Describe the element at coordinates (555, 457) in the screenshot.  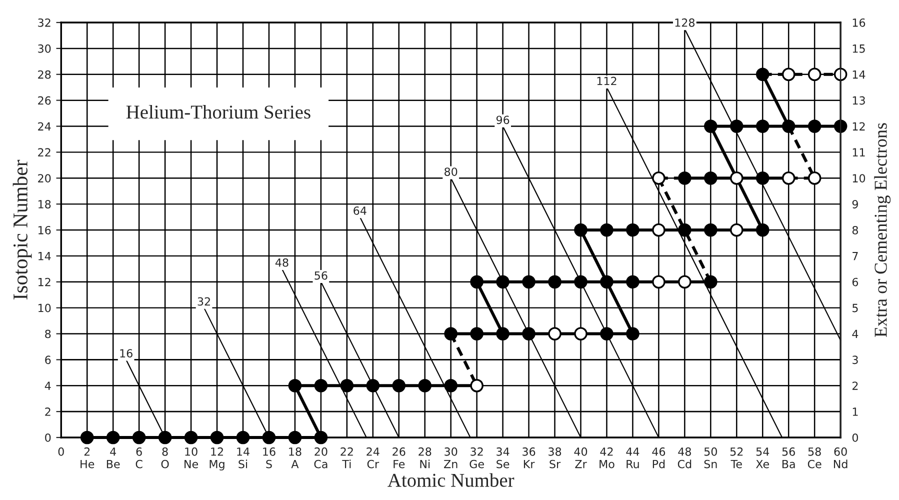
I see `x-tick-label: 38 Sr` at that location.